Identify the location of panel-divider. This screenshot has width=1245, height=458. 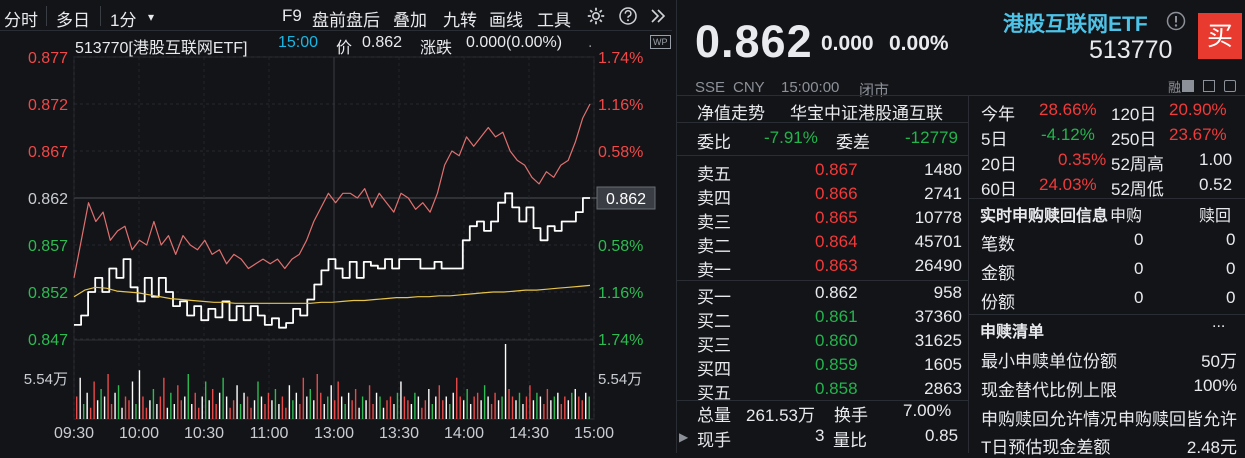
(676, 226).